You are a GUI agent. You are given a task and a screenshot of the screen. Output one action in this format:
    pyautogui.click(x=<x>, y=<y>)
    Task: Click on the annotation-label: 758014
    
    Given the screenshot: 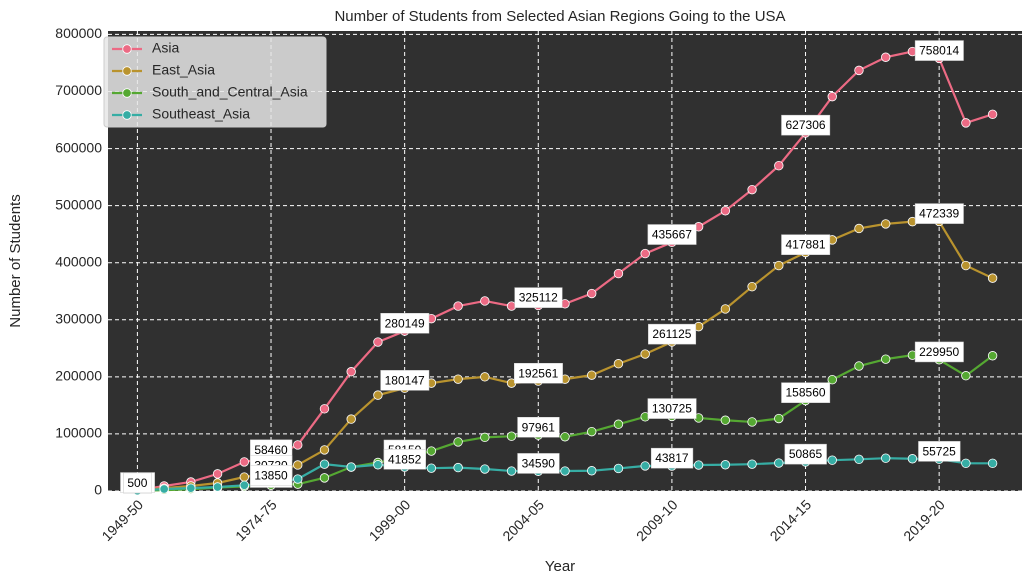 What is the action you would take?
    pyautogui.click(x=939, y=51)
    